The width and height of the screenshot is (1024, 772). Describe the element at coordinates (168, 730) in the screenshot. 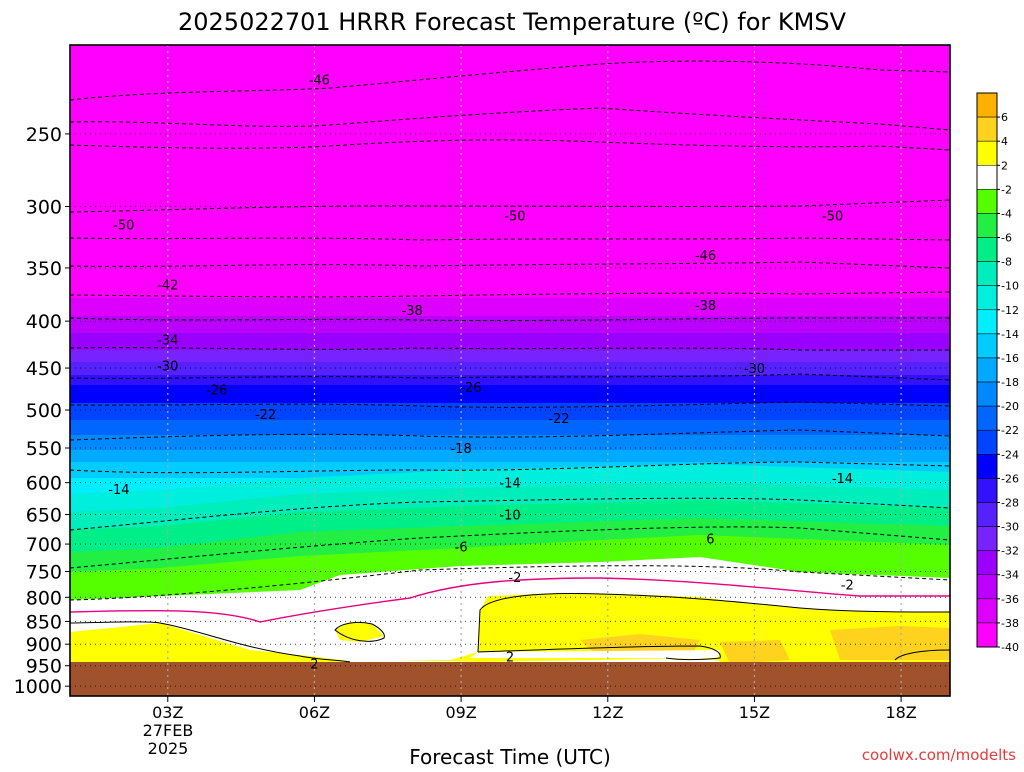

I see `x-date-line-1: 27FEB` at that location.